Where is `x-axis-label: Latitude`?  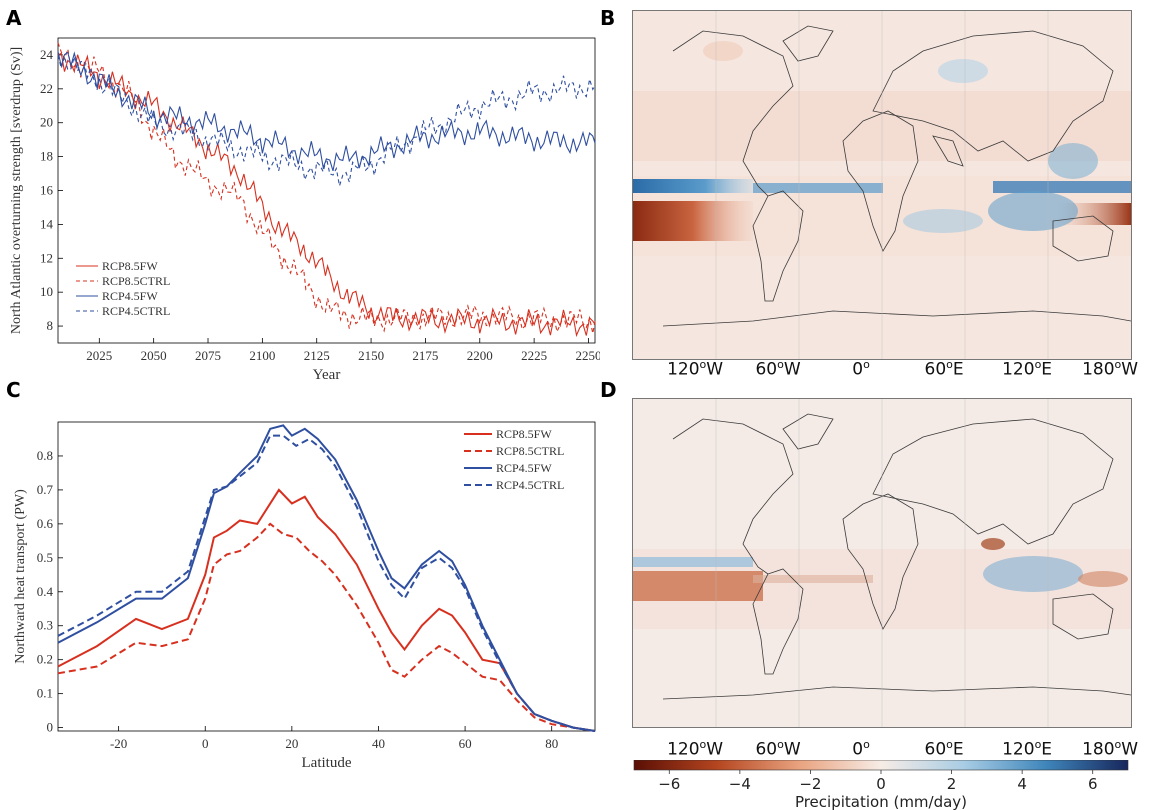
x-axis-label: Latitude is located at coordinates (327, 763).